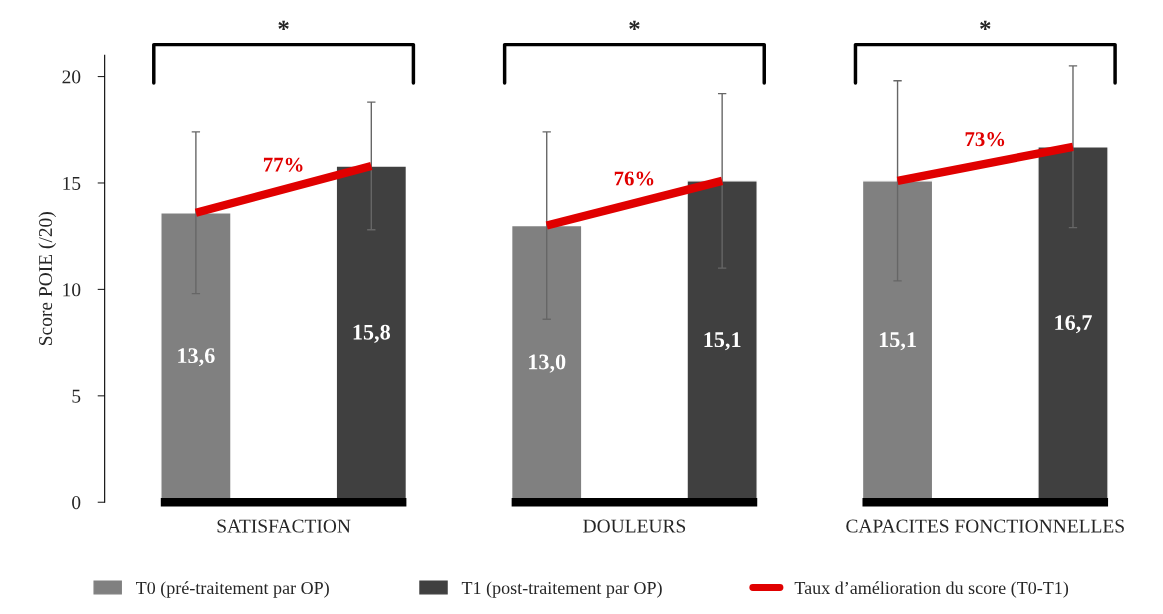 This screenshot has height=614, width=1163. I want to click on x-tick-label: DOULEURS, so click(634, 526).